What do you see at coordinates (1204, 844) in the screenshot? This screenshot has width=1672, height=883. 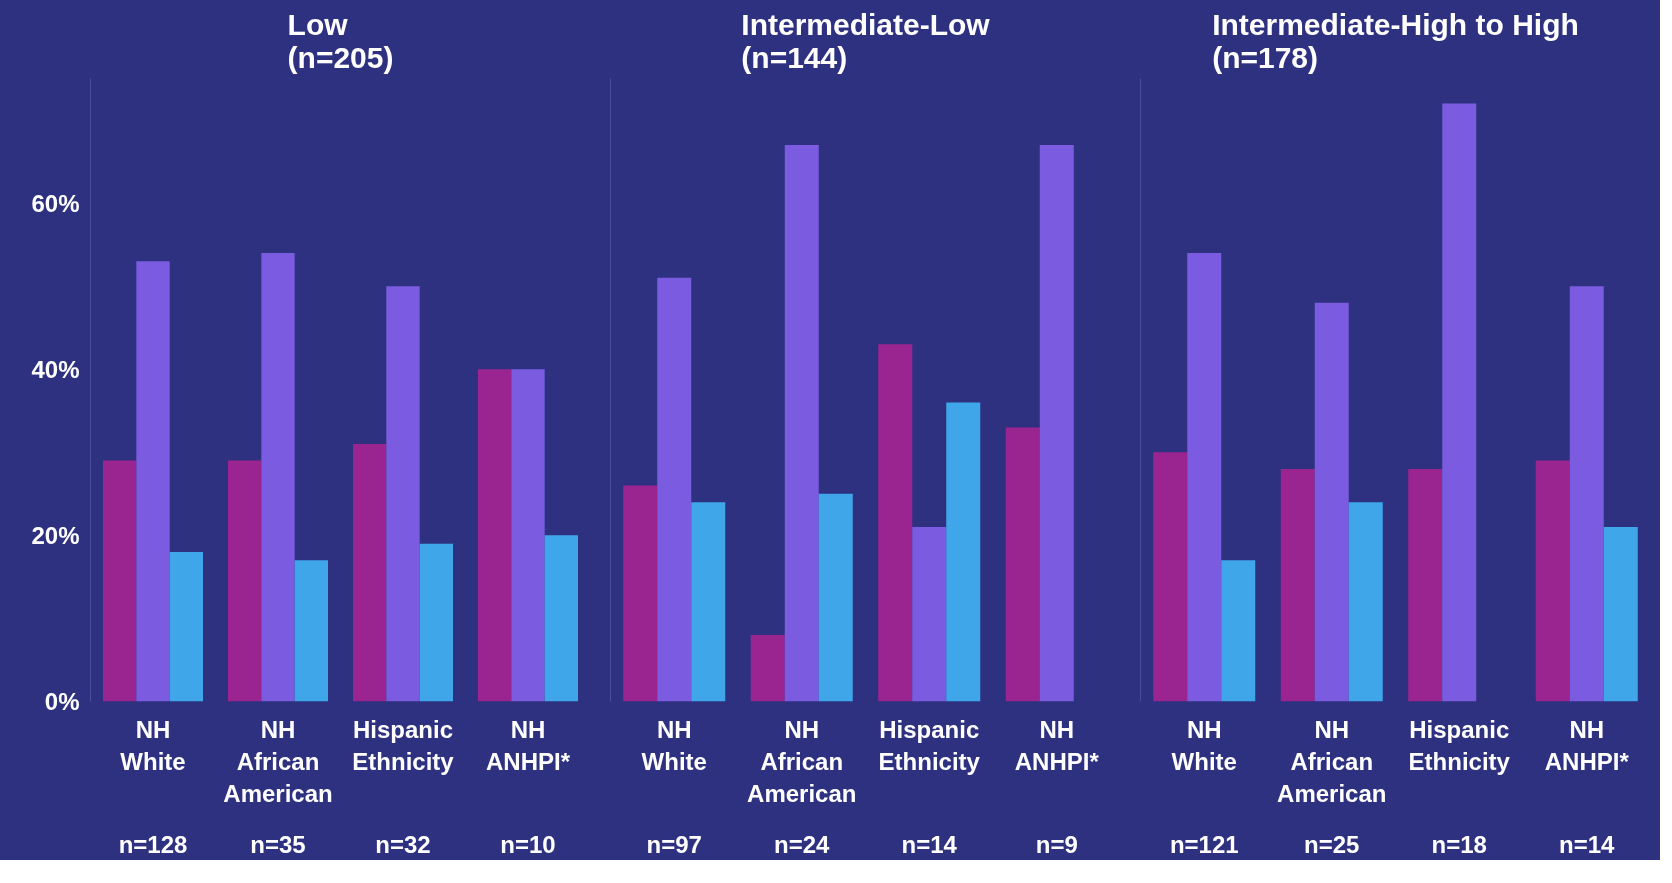 I see `text: n=121` at bounding box center [1204, 844].